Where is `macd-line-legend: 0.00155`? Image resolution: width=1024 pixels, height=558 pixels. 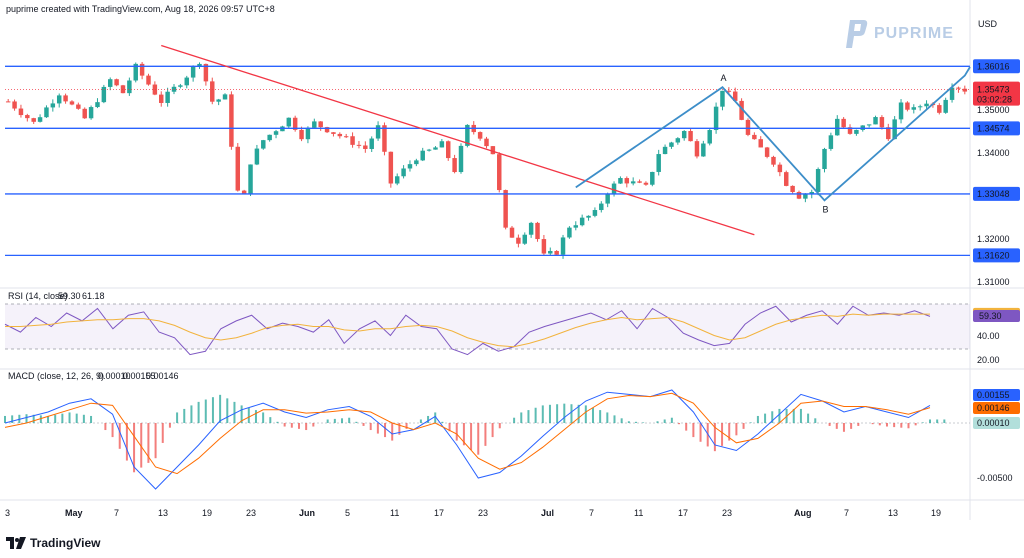 macd-line-legend: 0.00155 is located at coordinates (139, 376).